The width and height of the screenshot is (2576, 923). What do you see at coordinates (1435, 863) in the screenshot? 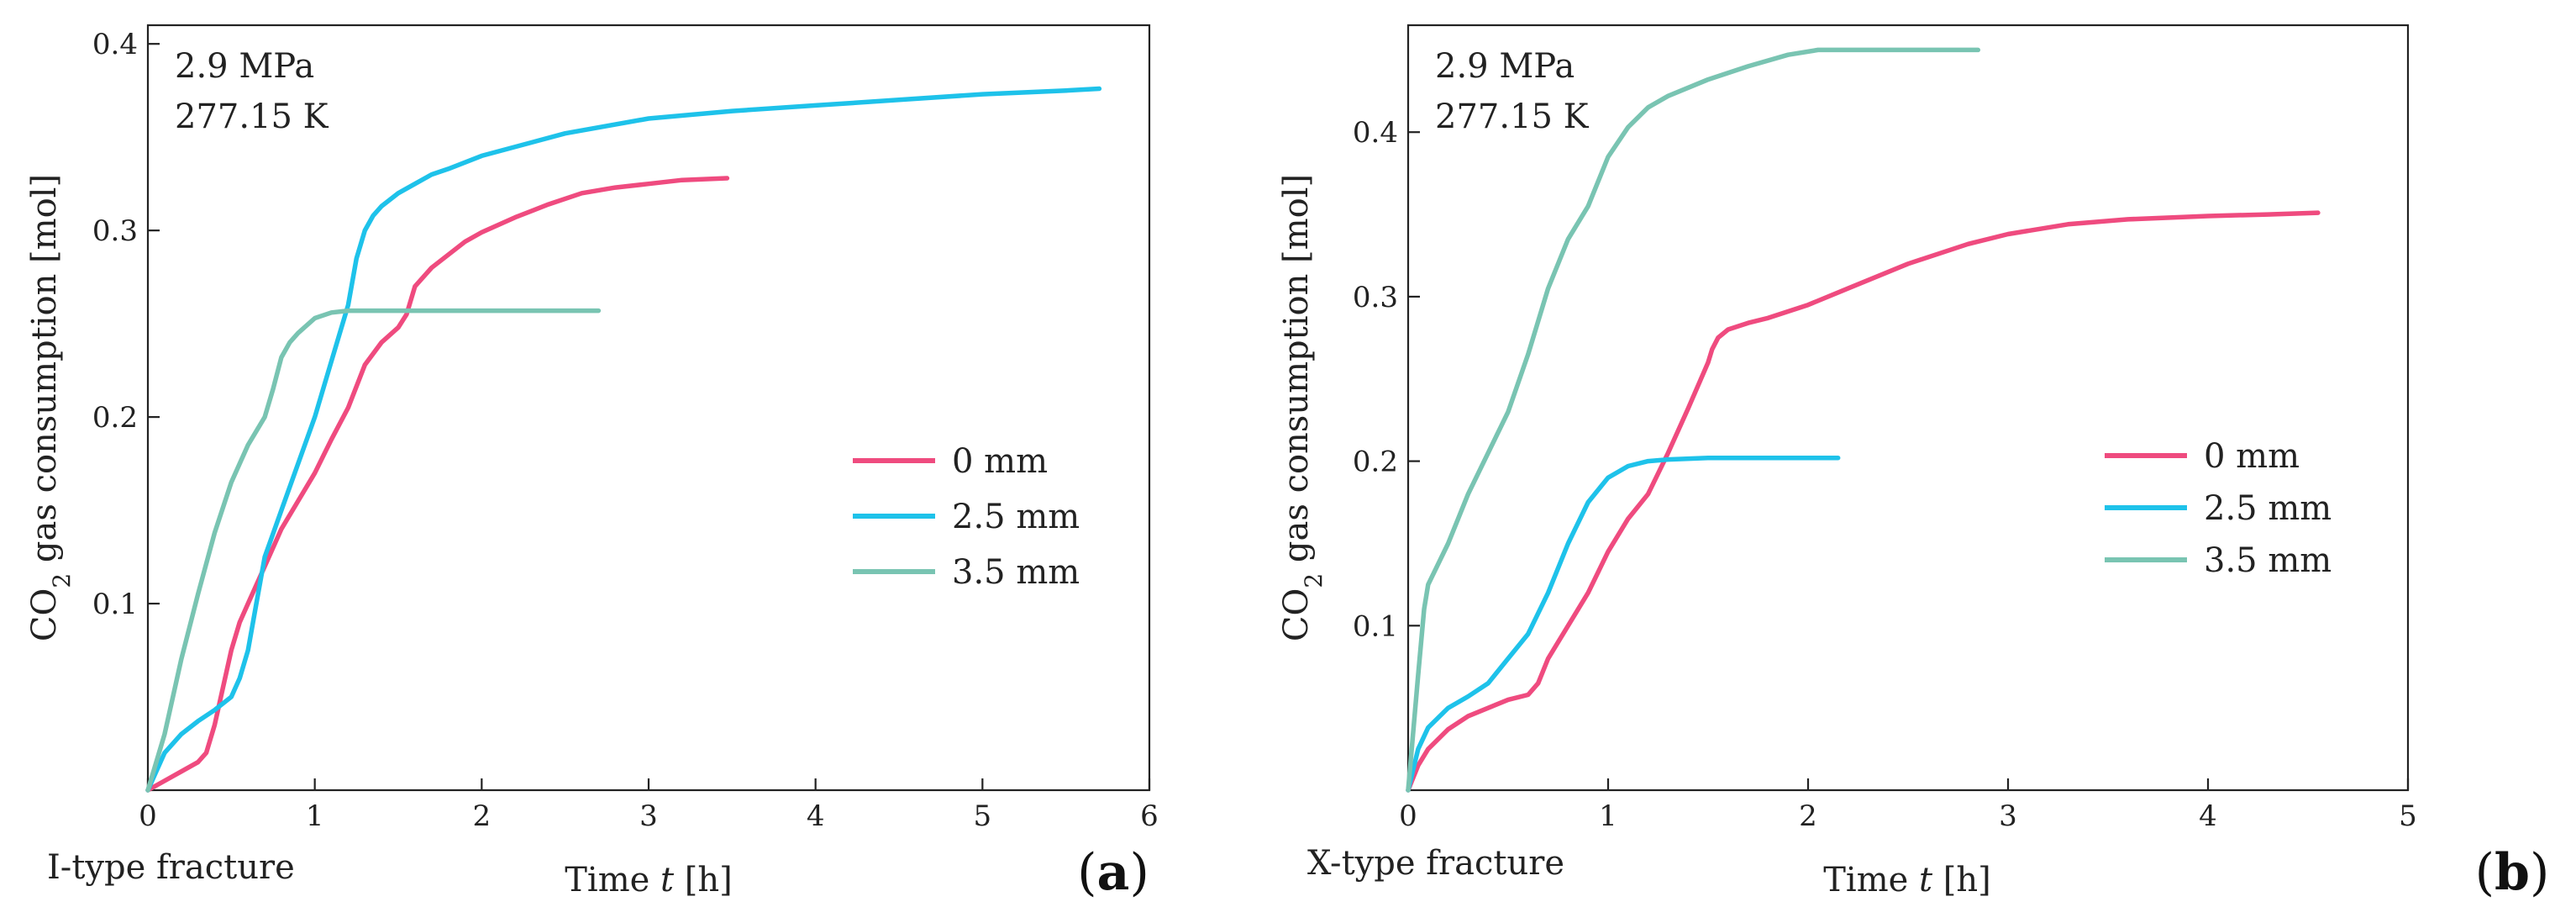
I see `fracture-type-label: X-type fracture` at bounding box center [1435, 863].